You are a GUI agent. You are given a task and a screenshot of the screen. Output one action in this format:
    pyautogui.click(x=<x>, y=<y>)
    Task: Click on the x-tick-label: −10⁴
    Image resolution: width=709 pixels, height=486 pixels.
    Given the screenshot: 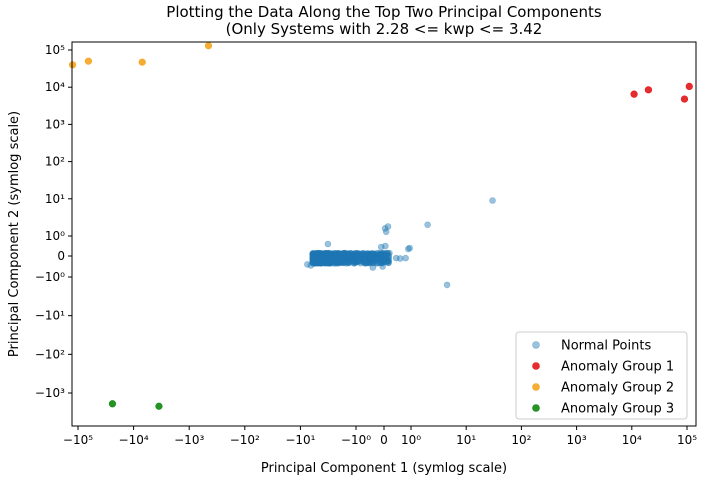 What is the action you would take?
    pyautogui.click(x=134, y=440)
    